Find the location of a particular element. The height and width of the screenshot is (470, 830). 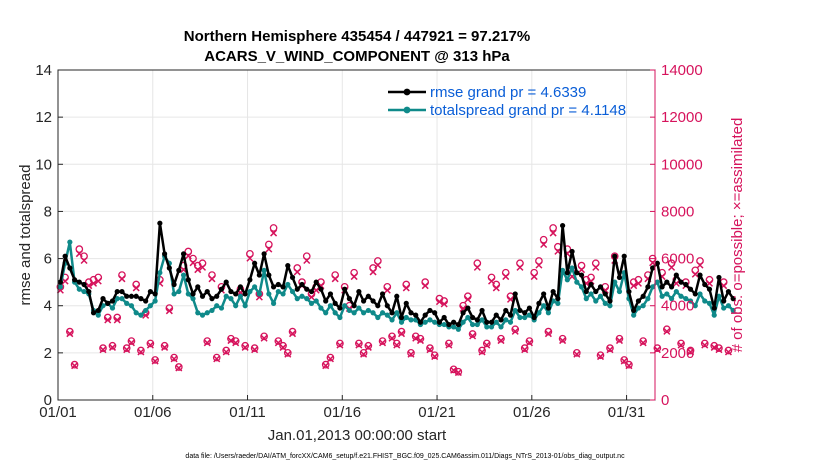

y-axis-right-label: # of obs: o=possible; ×=assimilated is located at coordinates (737, 235).